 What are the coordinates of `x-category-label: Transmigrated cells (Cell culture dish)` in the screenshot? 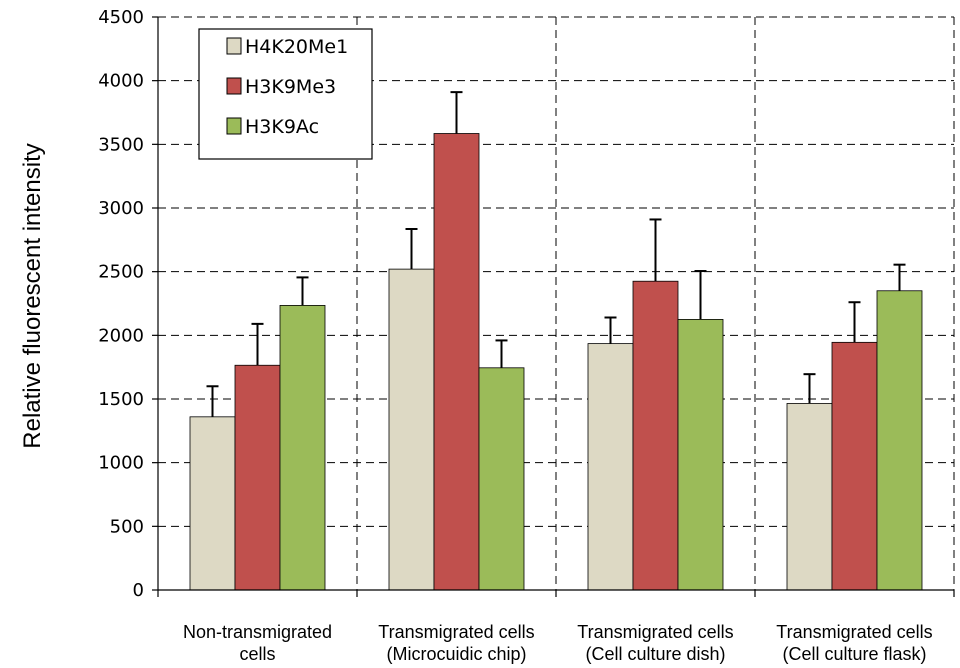 It's located at (655, 643).